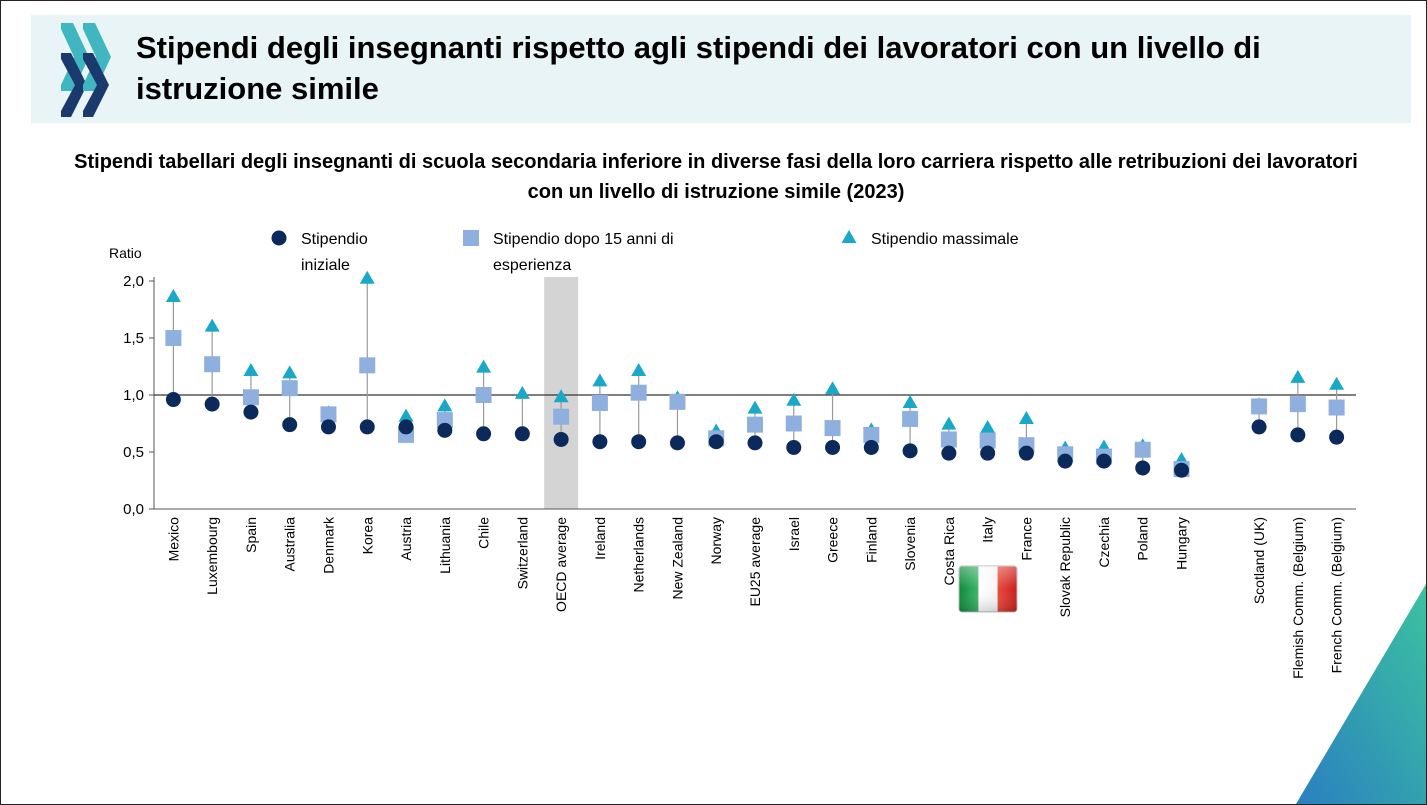 This screenshot has height=805, width=1427. What do you see at coordinates (484, 533) in the screenshot?
I see `x-tick-label: Chile` at bounding box center [484, 533].